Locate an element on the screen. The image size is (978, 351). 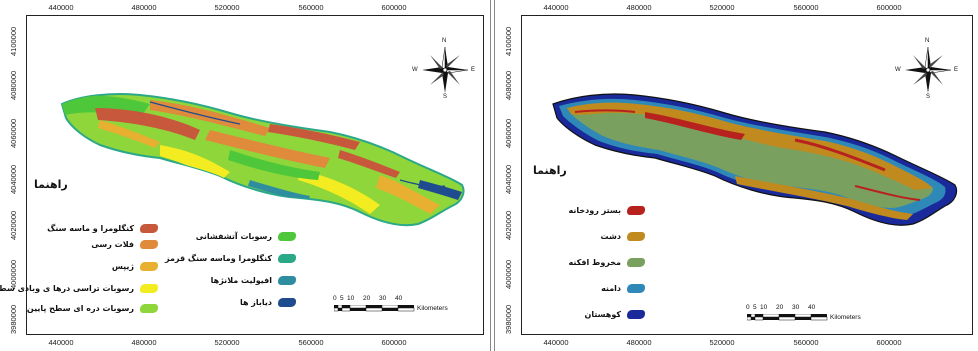
legend-label: رسوبات آتشفشانی is located at coordinates (233, 236).